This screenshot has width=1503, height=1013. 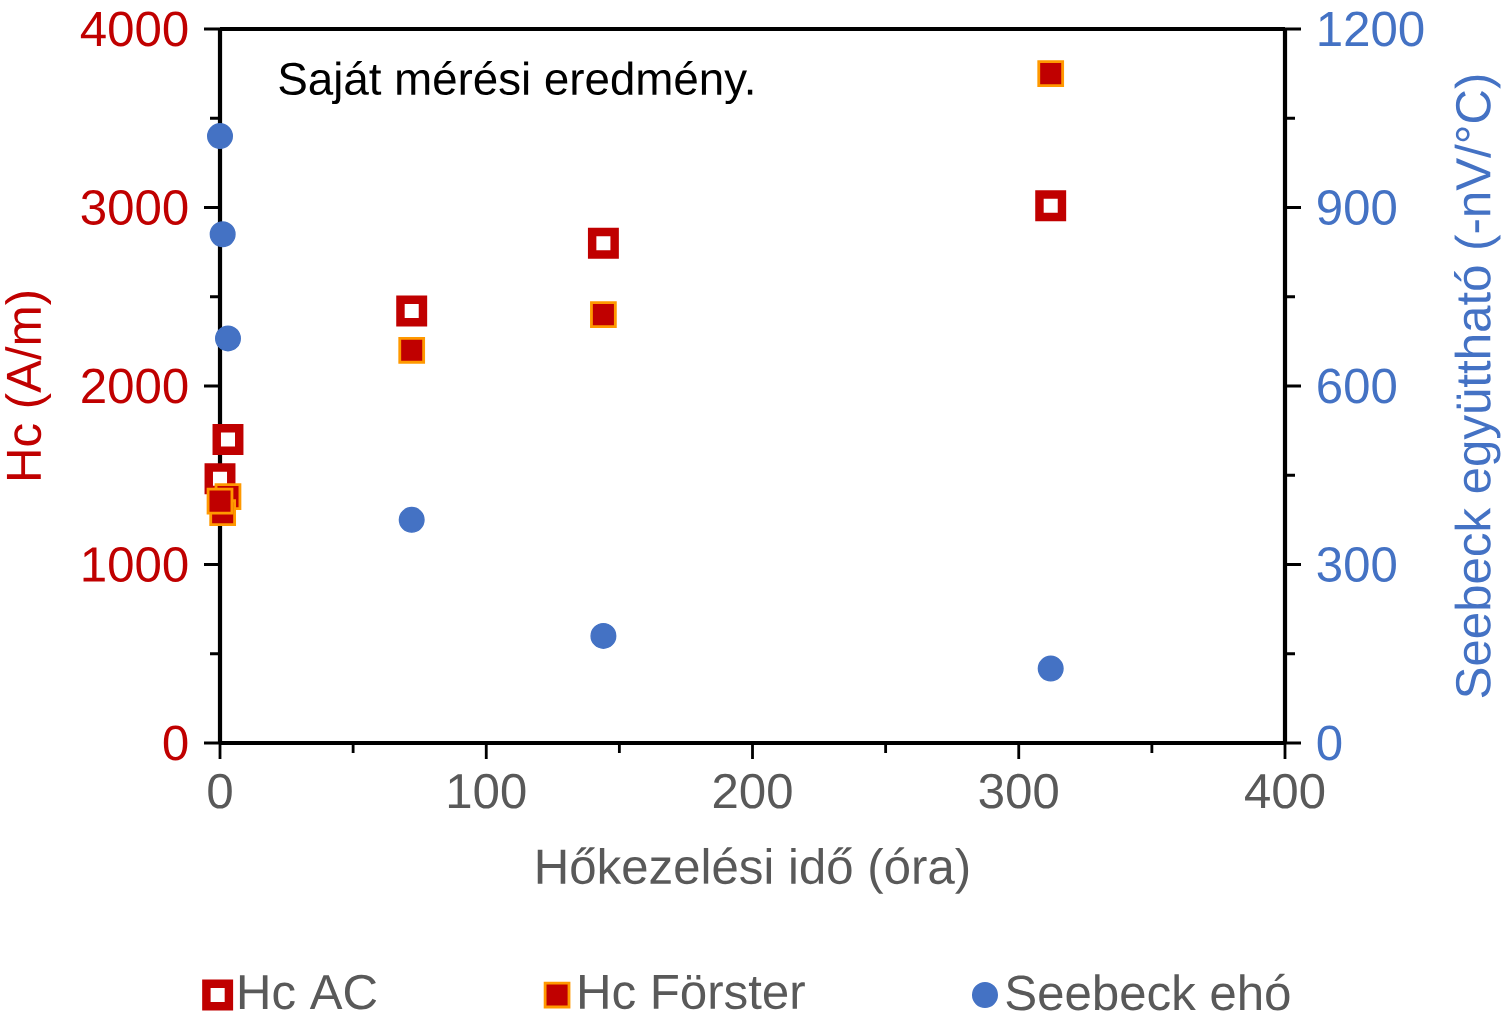 I want to click on x-tick-label: 200, so click(x=752, y=791).